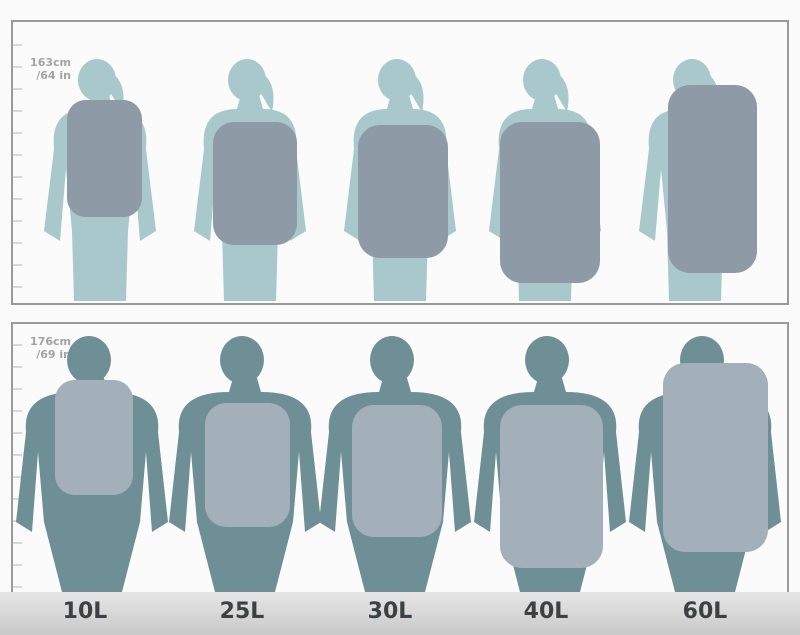  Describe the element at coordinates (53, 354) in the screenshot. I see `height-in: /69 in` at that location.